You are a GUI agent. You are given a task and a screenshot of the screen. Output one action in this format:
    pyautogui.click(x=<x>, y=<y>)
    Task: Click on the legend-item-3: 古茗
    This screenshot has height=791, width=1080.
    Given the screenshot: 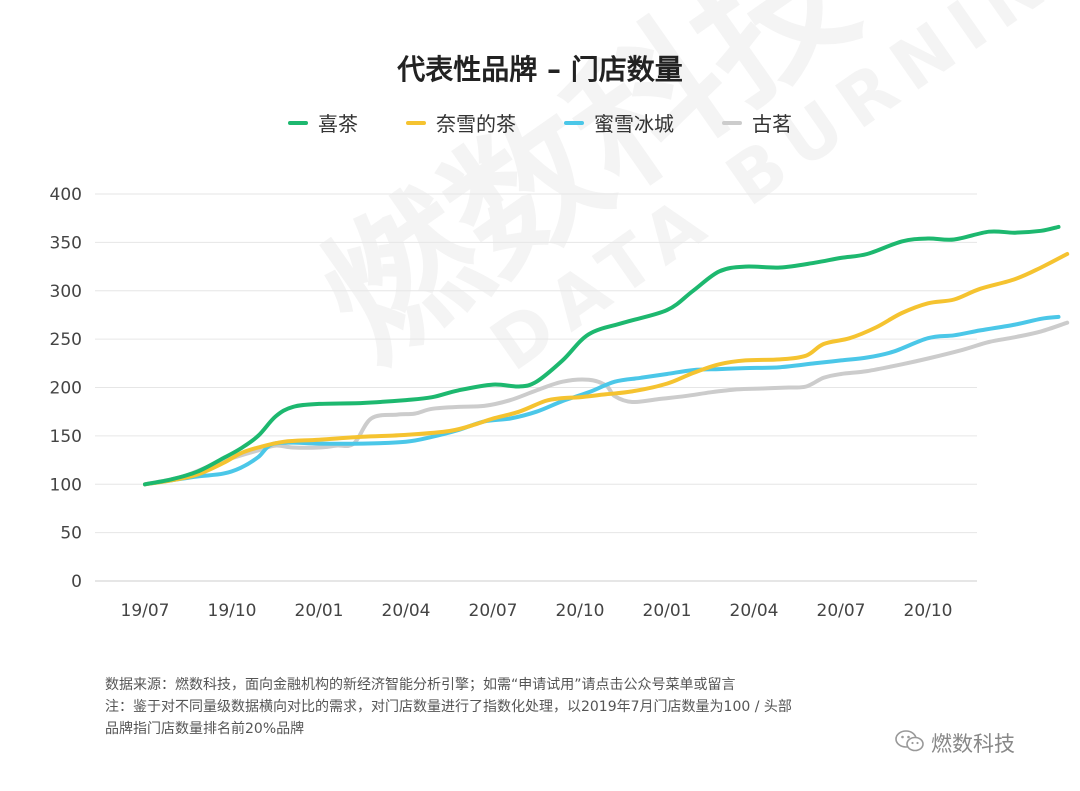 What is the action you would take?
    pyautogui.click(x=757, y=122)
    